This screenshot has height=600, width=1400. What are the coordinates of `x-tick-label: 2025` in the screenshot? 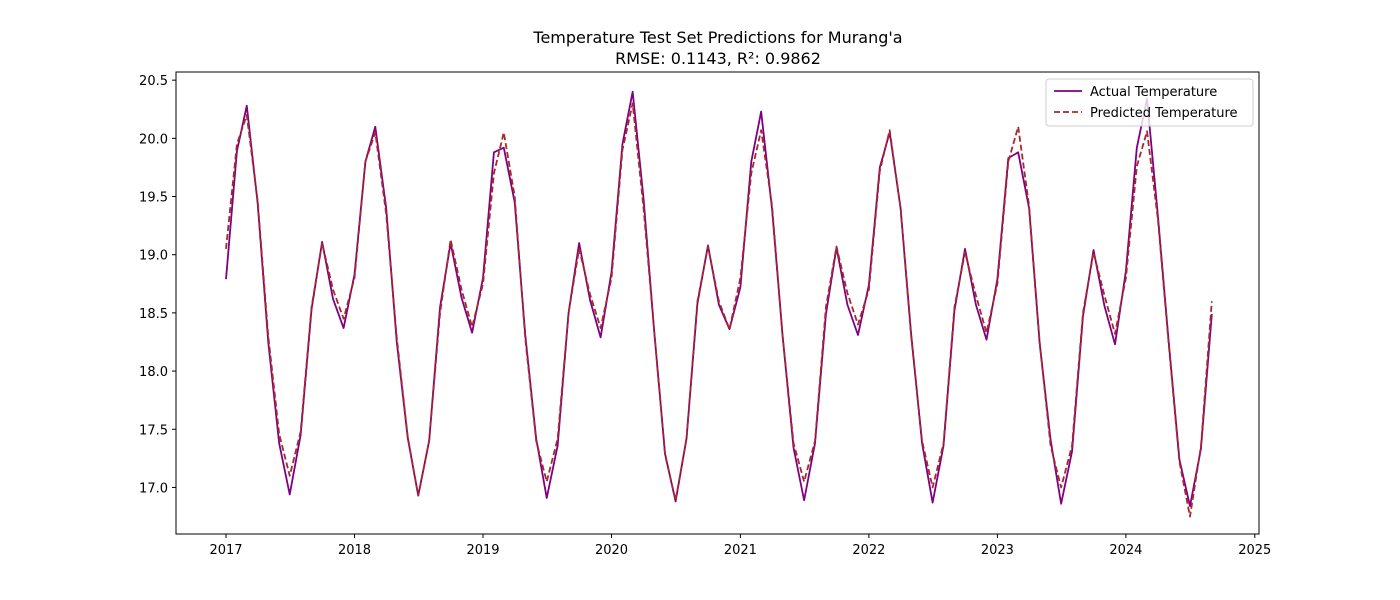 It's located at (1254, 550).